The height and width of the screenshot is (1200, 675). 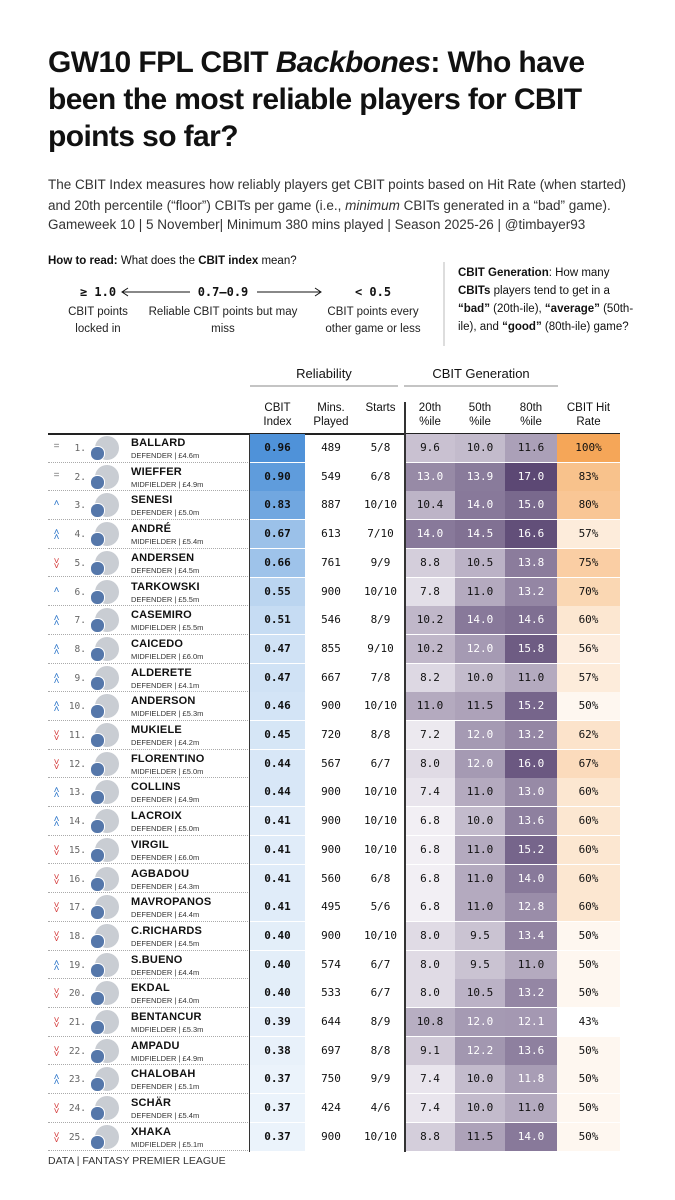 I want to click on player-name: CHALOBAH, so click(x=163, y=1074).